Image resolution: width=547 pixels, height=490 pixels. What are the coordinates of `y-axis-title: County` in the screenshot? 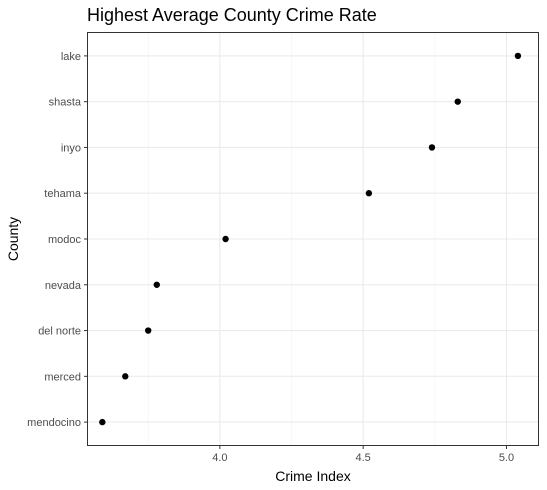 It's located at (13, 239).